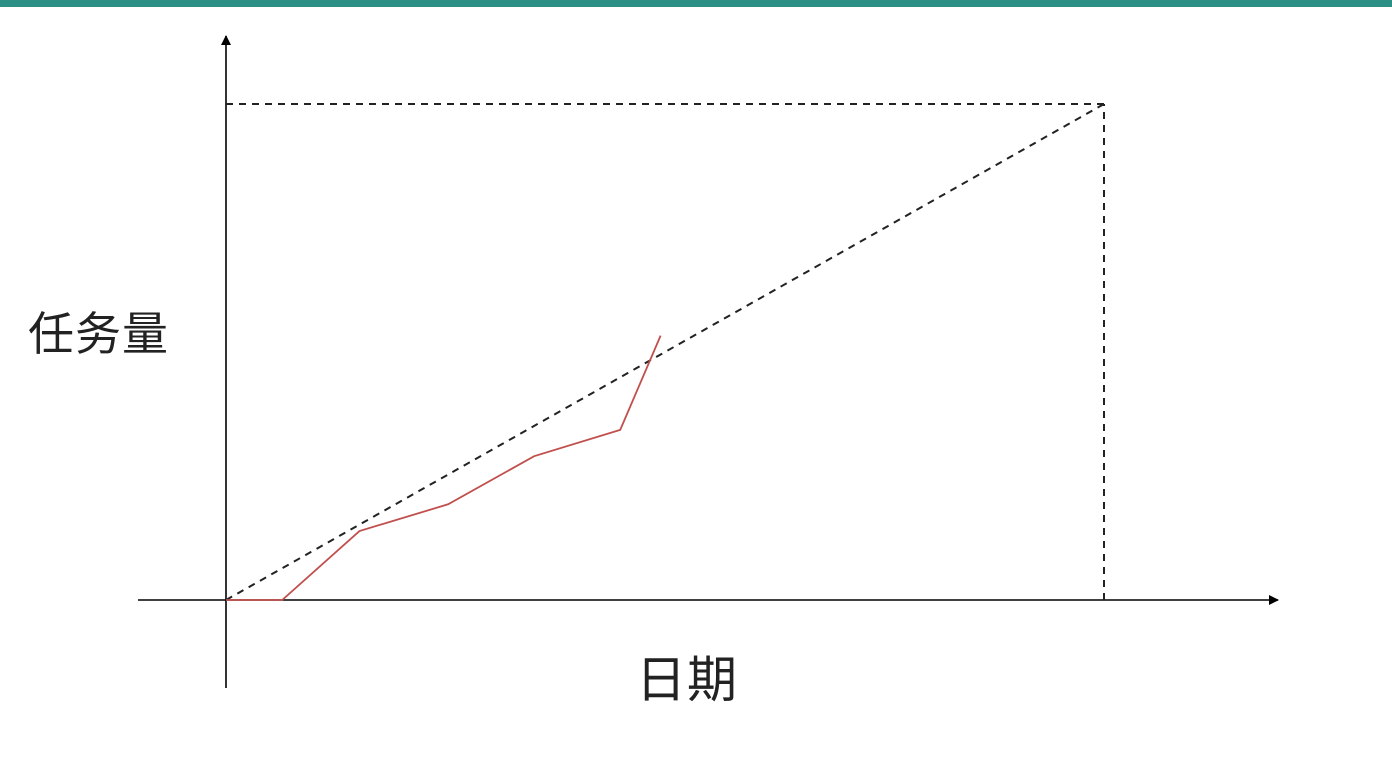 The image size is (1392, 776). What do you see at coordinates (696, 3) in the screenshot?
I see `top-accent-bar` at bounding box center [696, 3].